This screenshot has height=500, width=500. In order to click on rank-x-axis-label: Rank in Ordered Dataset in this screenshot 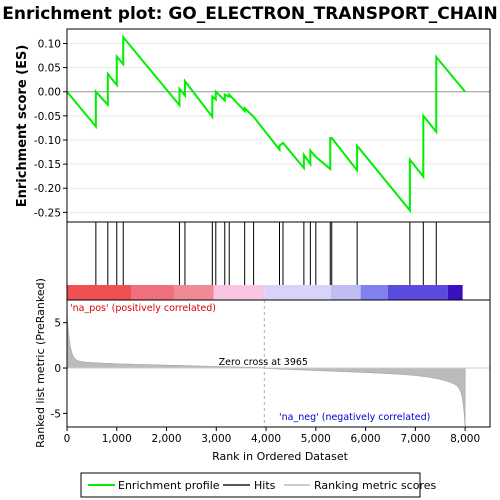, I will do `click(280, 456)`.